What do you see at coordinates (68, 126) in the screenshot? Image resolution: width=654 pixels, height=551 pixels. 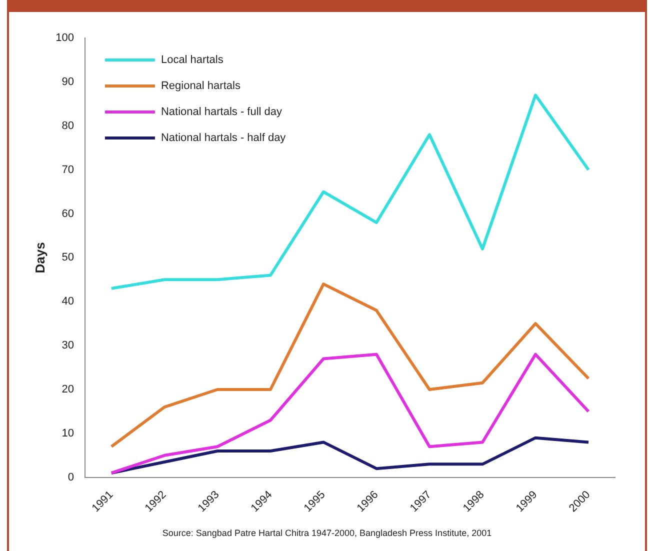 I see `y-tick-label: 80` at bounding box center [68, 126].